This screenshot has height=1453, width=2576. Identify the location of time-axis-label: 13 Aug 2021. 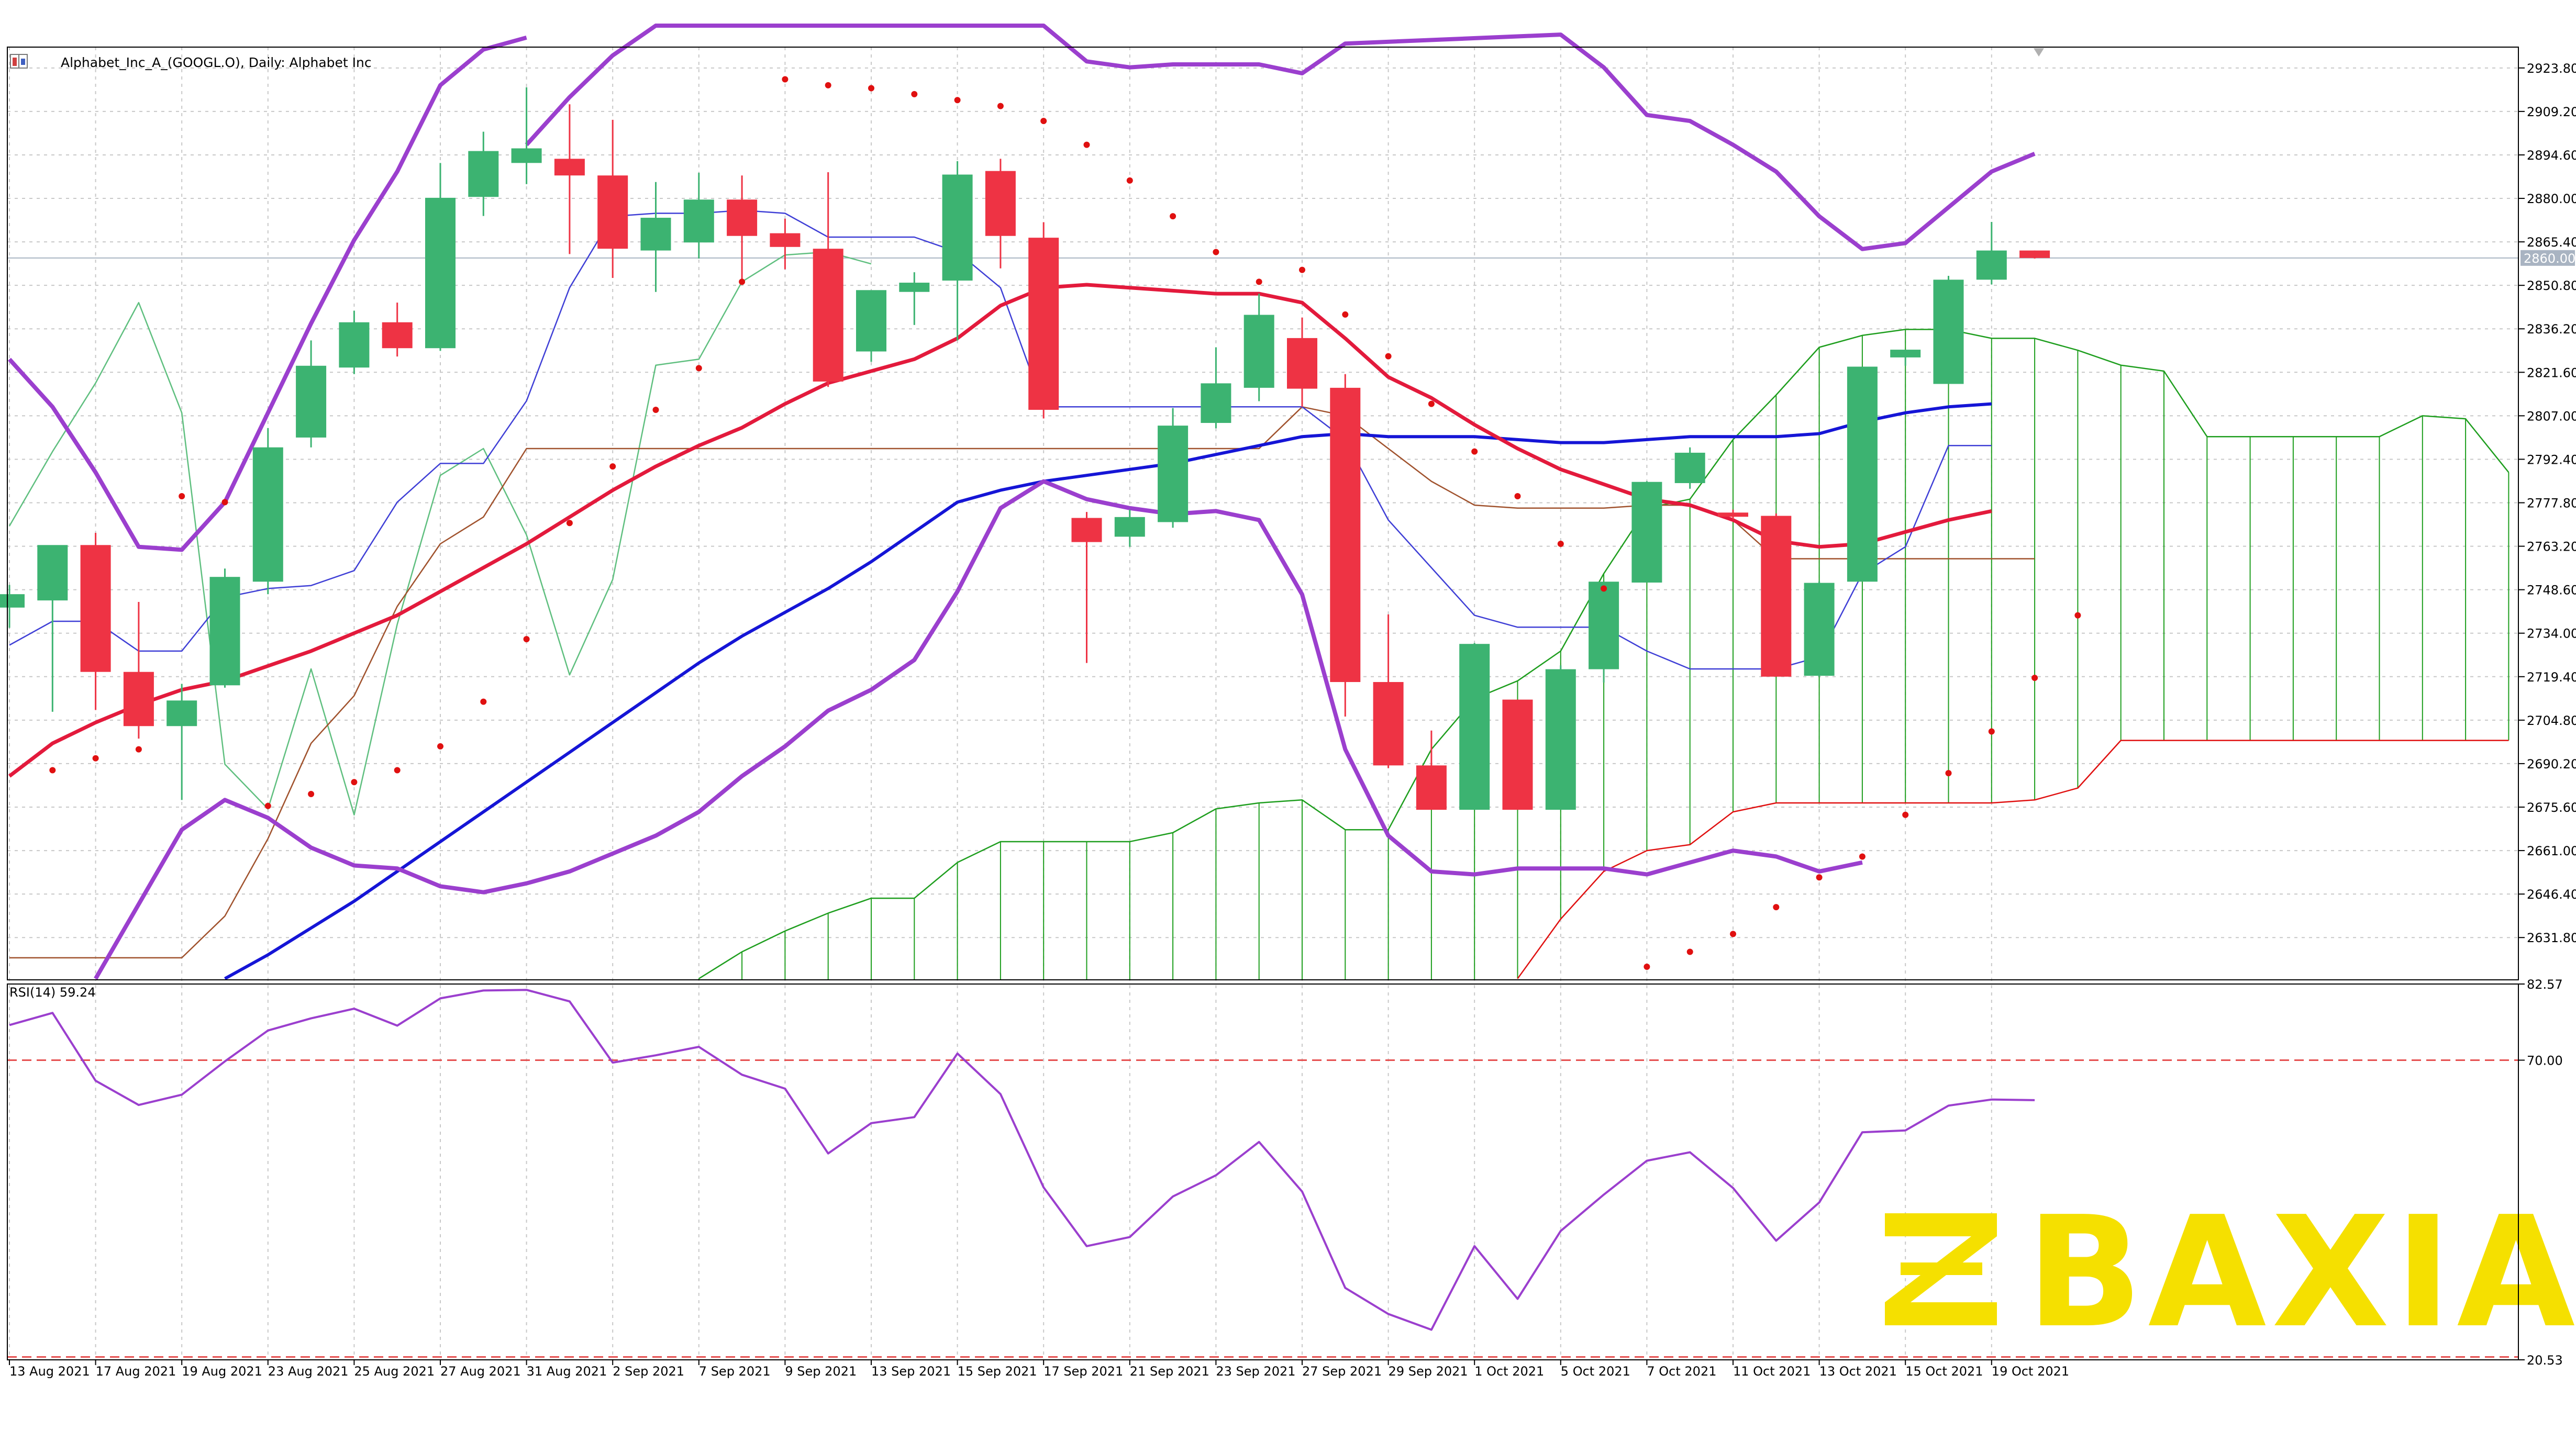
(49, 1371).